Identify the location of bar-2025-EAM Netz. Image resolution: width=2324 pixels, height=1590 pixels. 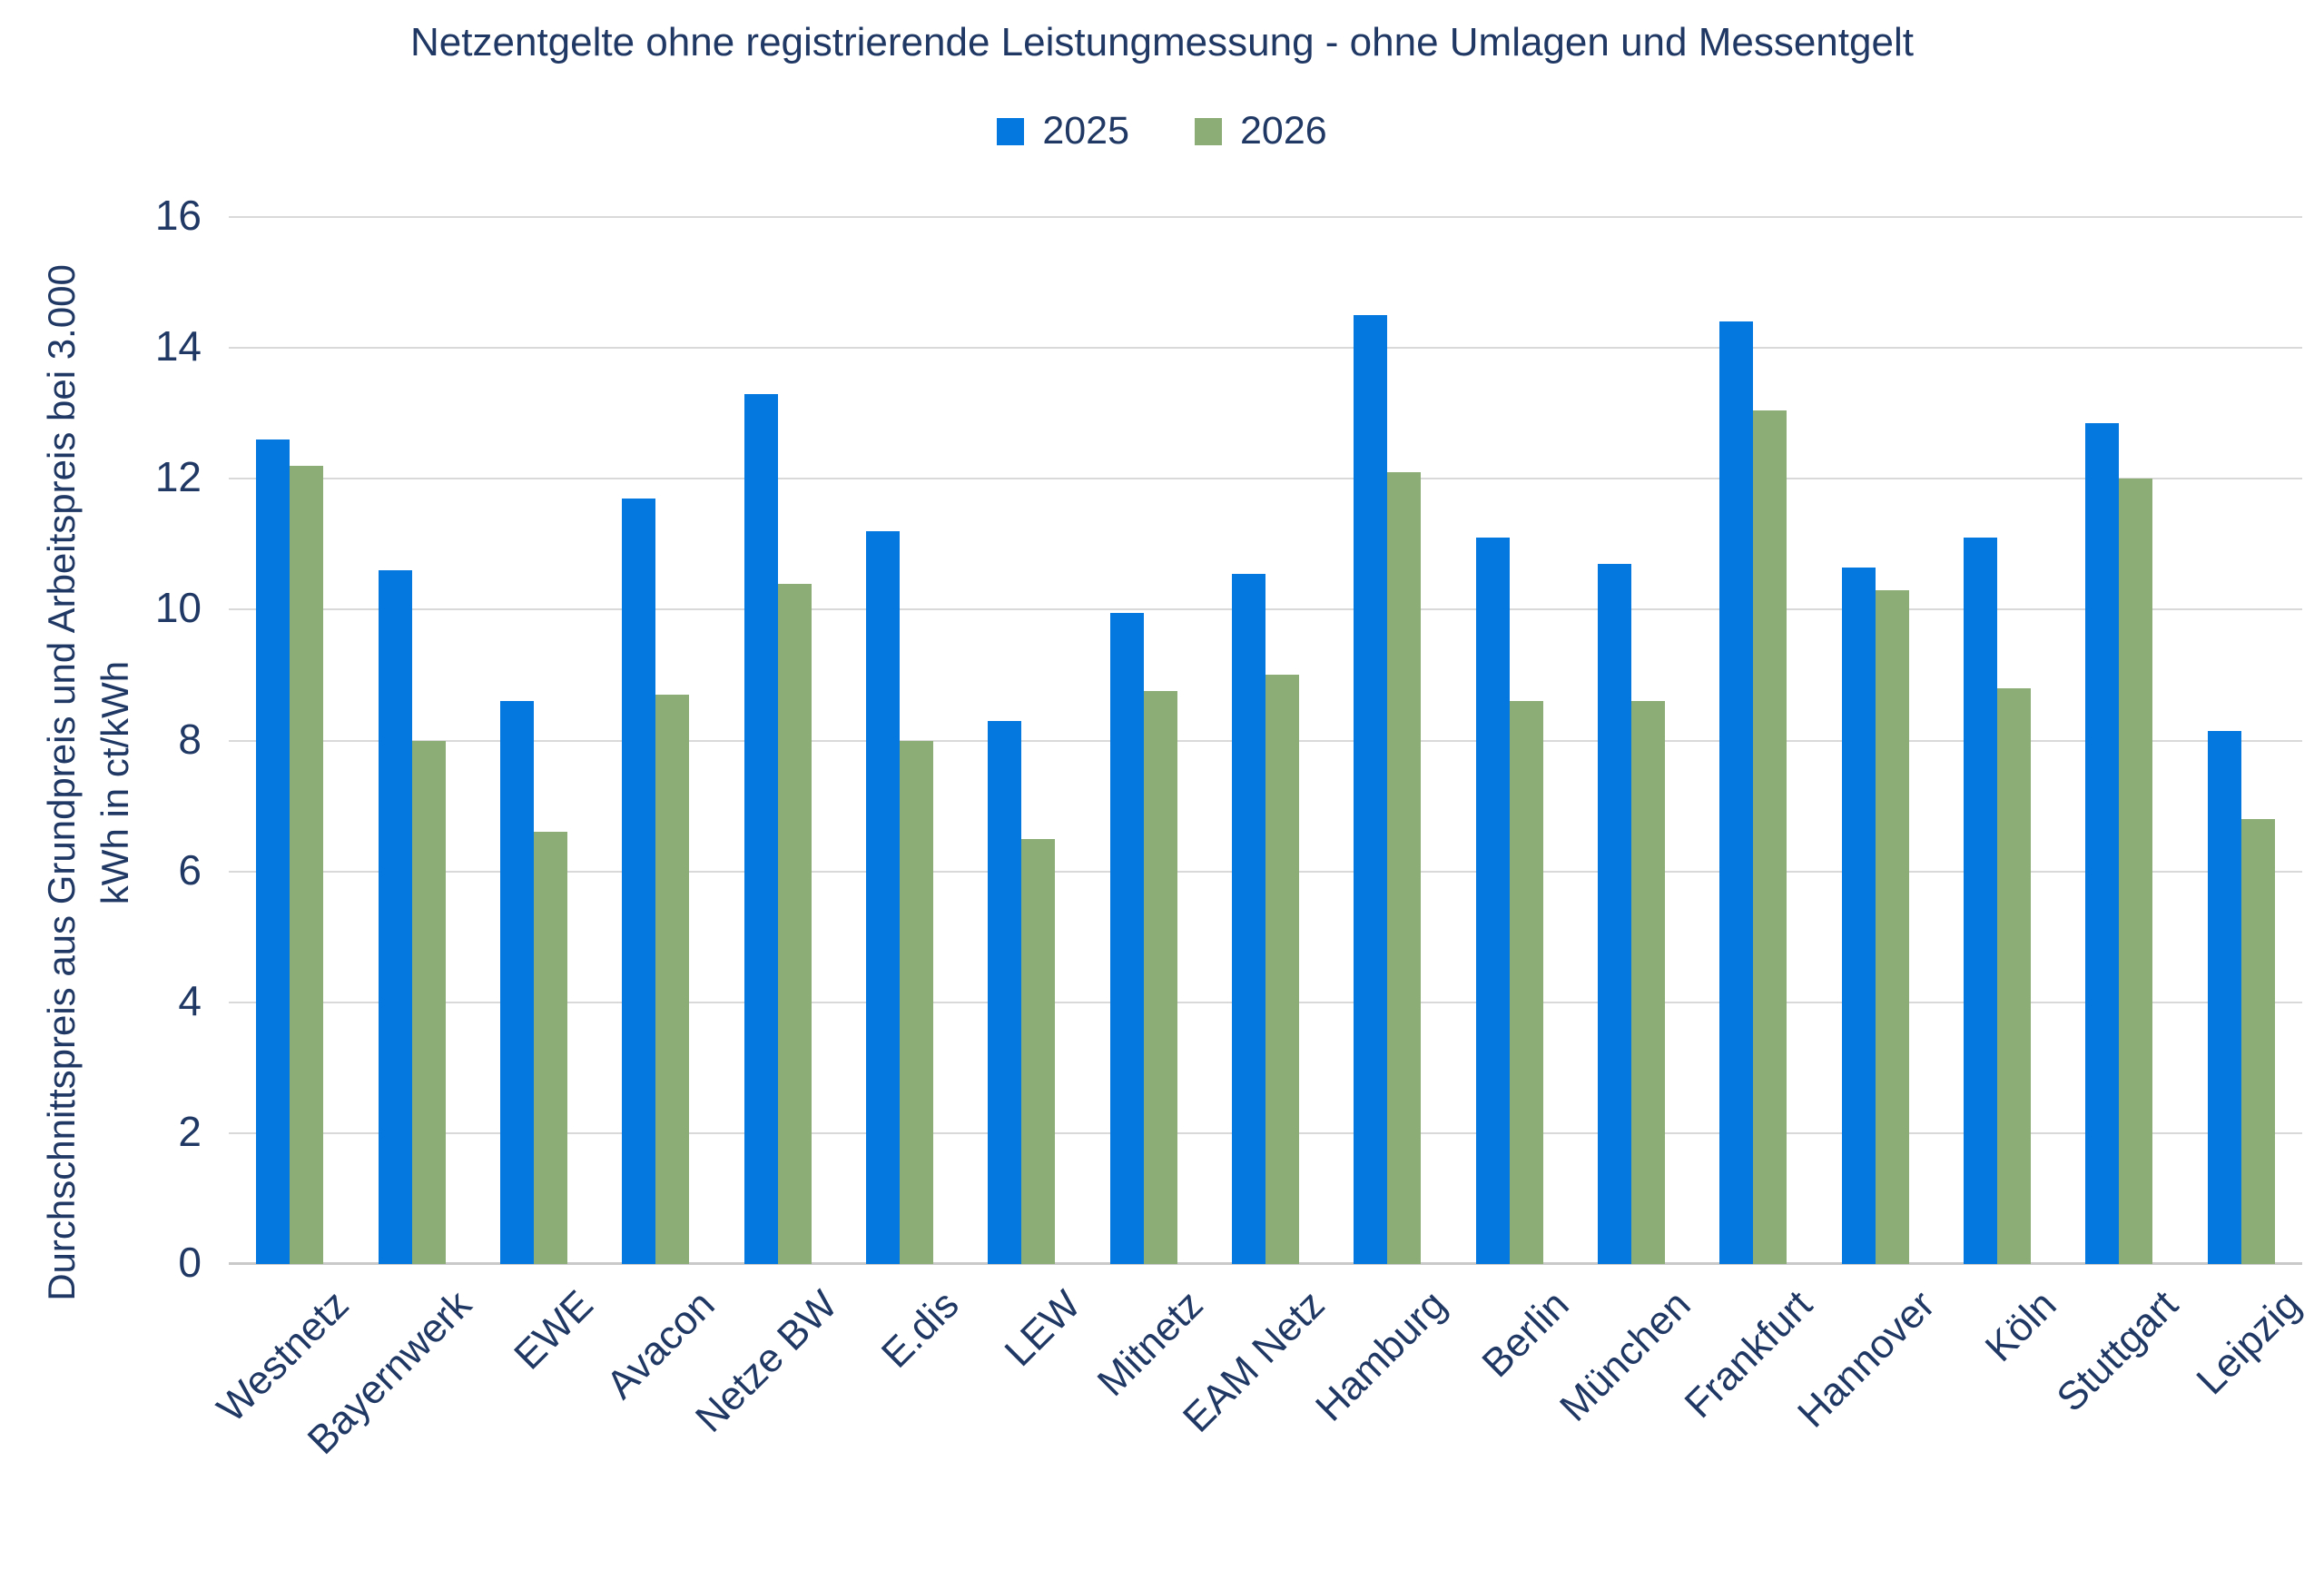
(1248, 918).